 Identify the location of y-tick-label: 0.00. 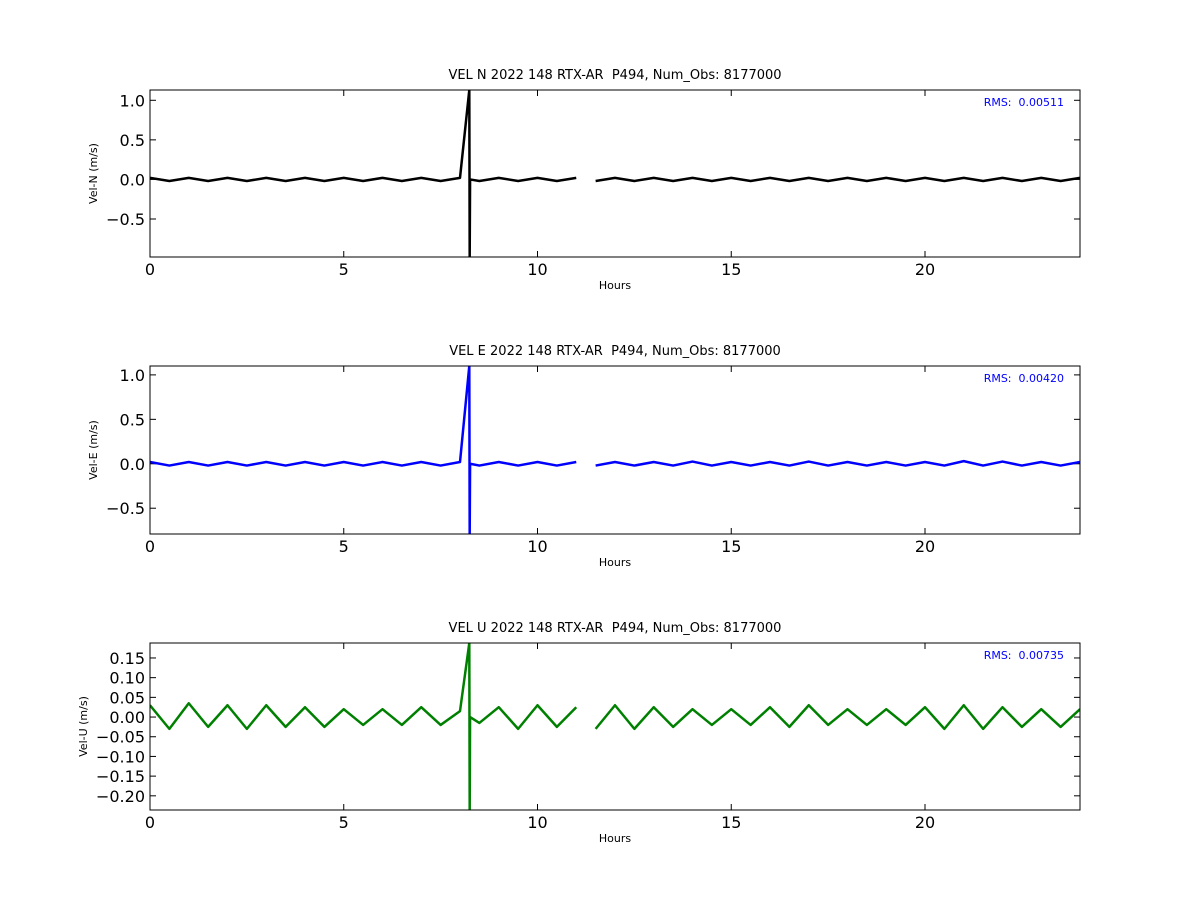
(127, 717).